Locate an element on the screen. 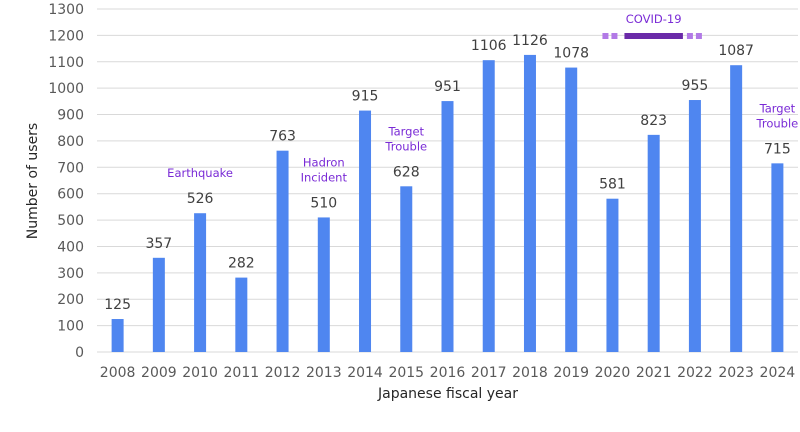  x-tick-label: 2016 is located at coordinates (448, 373).